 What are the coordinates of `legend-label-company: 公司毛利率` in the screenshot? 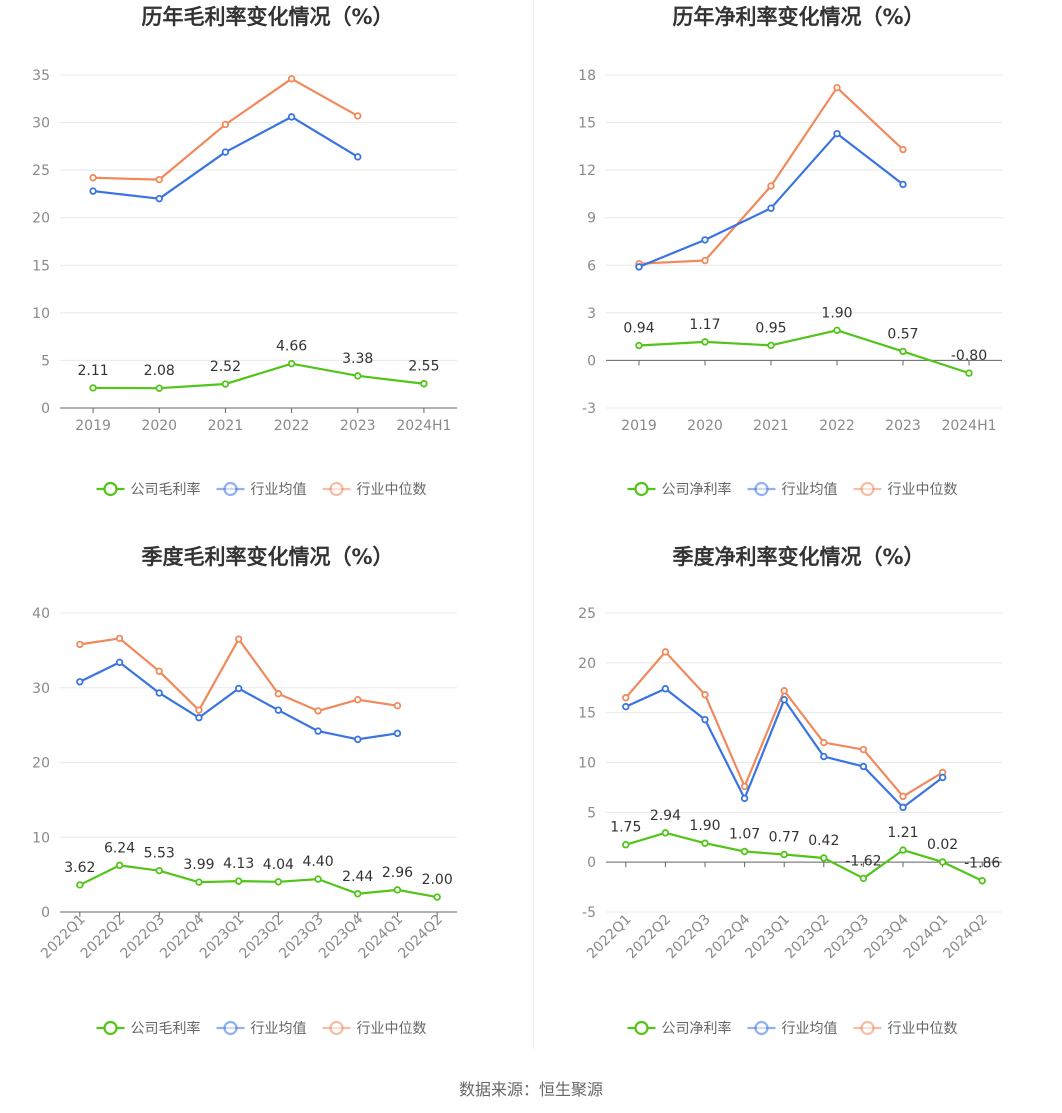 It's located at (166, 489).